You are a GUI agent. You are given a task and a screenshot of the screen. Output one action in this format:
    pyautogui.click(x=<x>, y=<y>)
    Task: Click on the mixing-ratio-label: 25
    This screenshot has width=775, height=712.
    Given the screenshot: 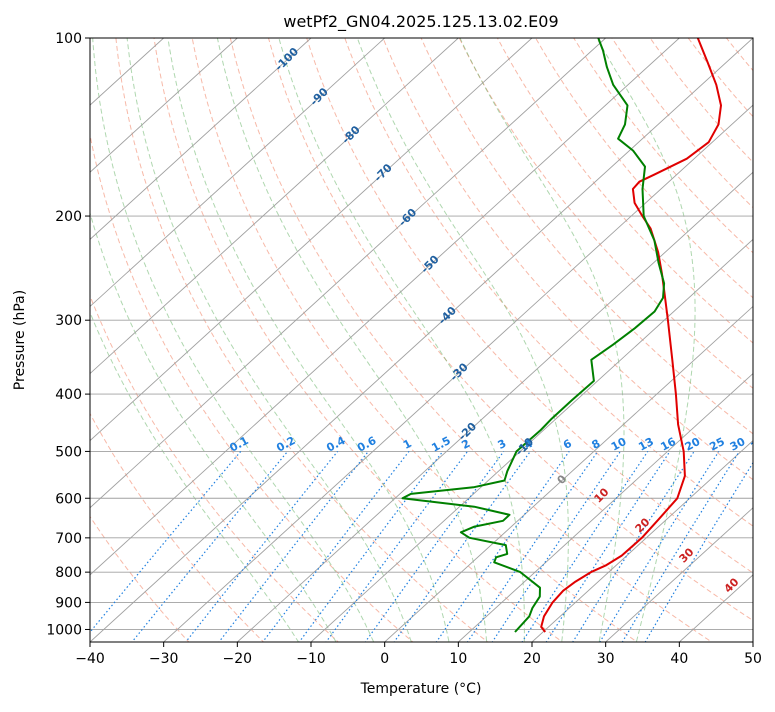 What is the action you would take?
    pyautogui.click(x=717, y=444)
    